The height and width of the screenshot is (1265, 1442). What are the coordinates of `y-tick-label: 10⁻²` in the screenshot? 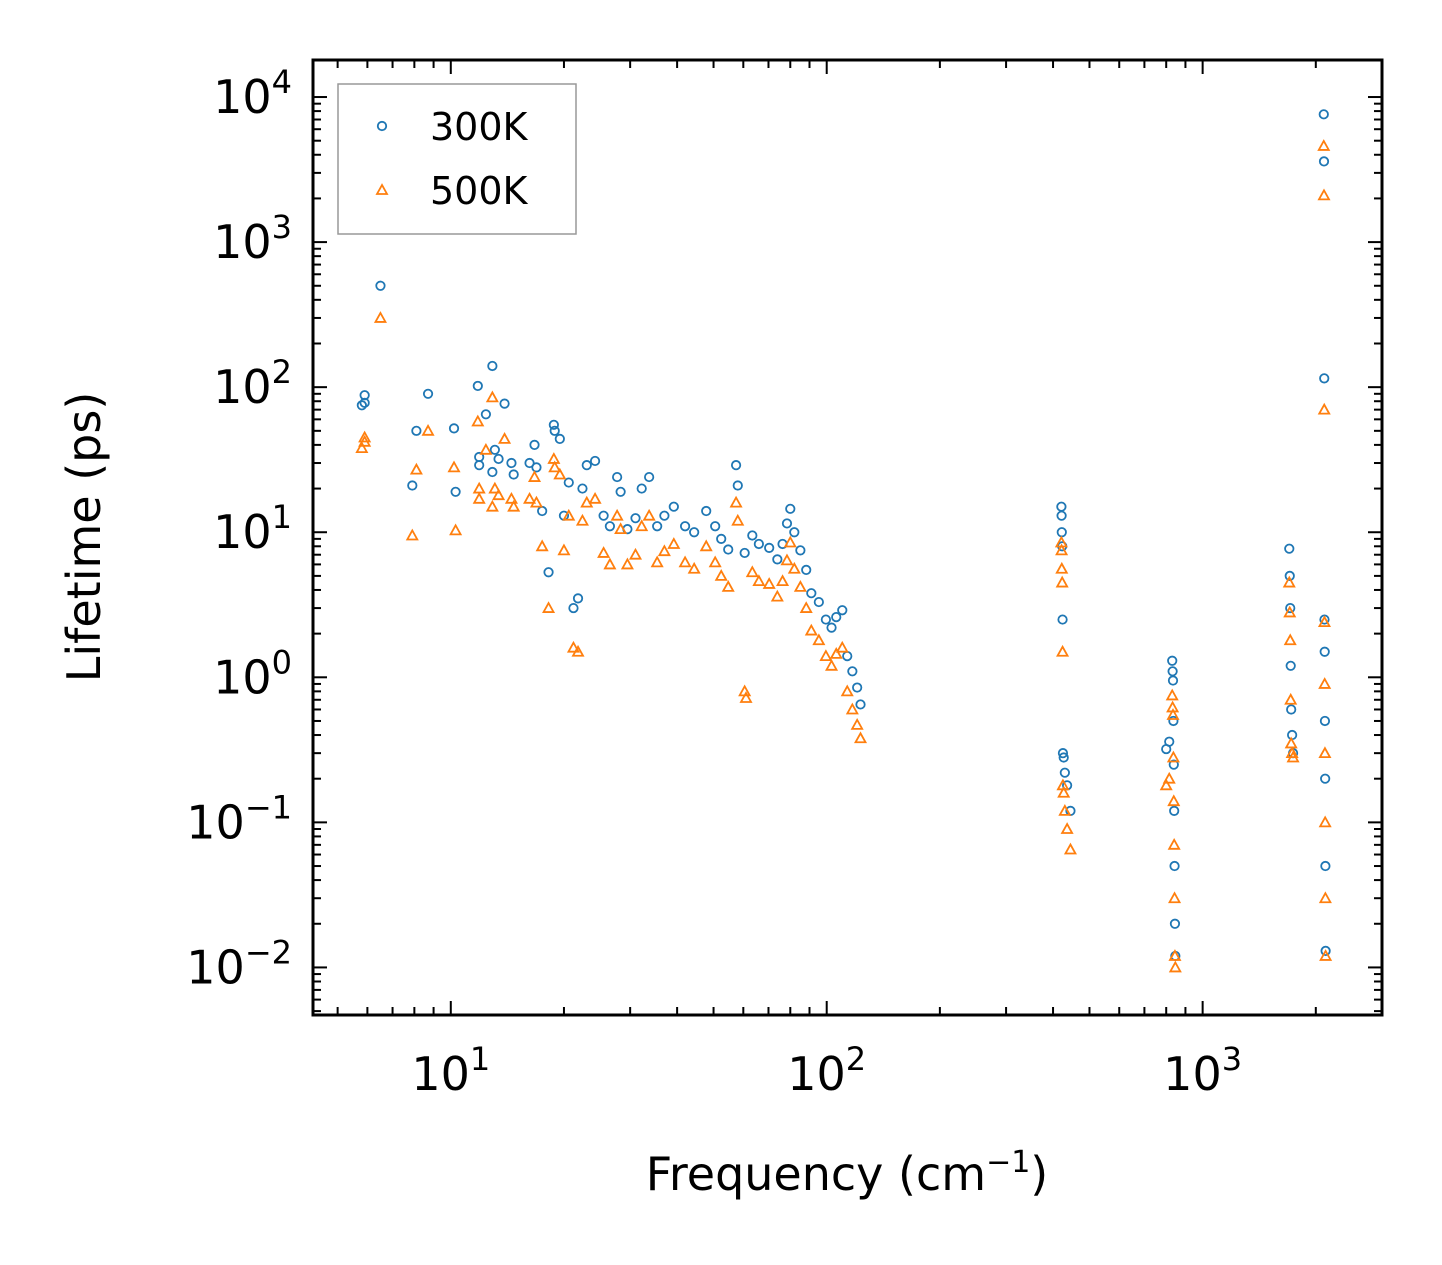 It's located at (239, 963).